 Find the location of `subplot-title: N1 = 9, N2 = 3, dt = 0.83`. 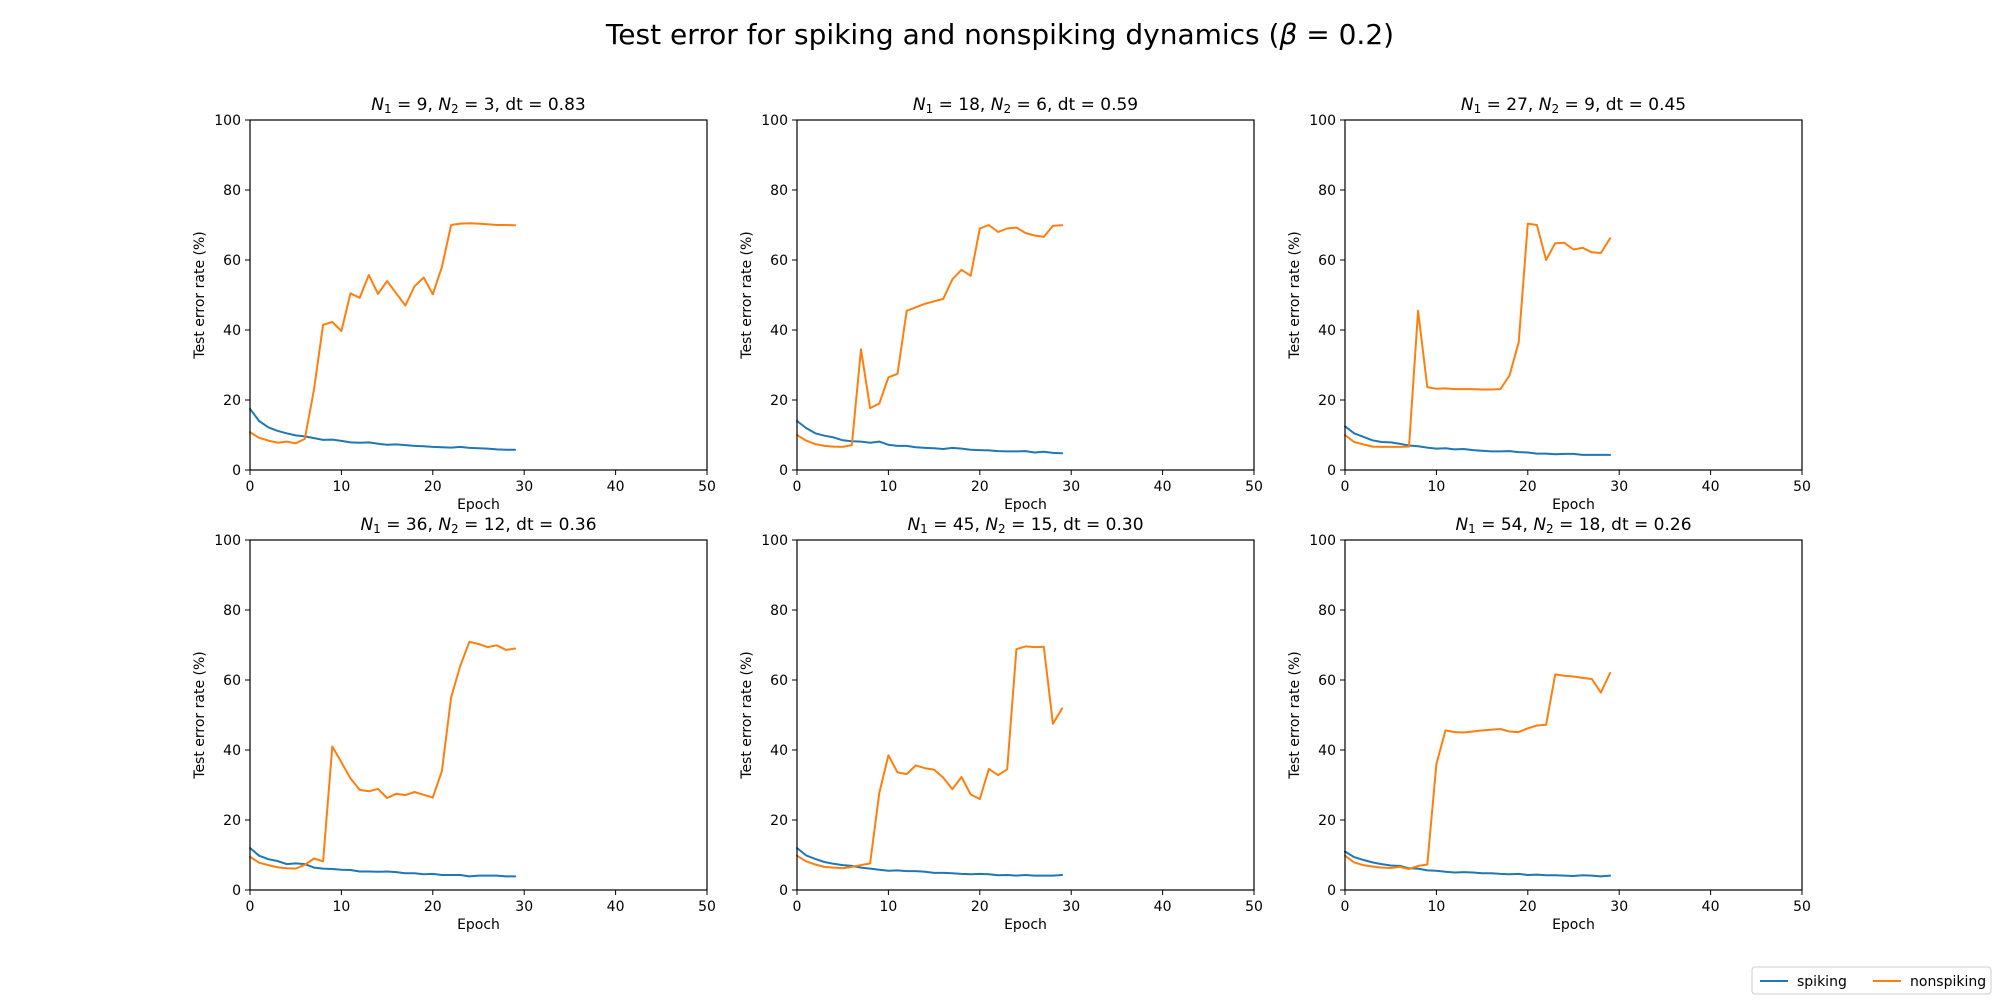

subplot-title: N1 = 9, N2 = 3, dt = 0.83 is located at coordinates (478, 105).